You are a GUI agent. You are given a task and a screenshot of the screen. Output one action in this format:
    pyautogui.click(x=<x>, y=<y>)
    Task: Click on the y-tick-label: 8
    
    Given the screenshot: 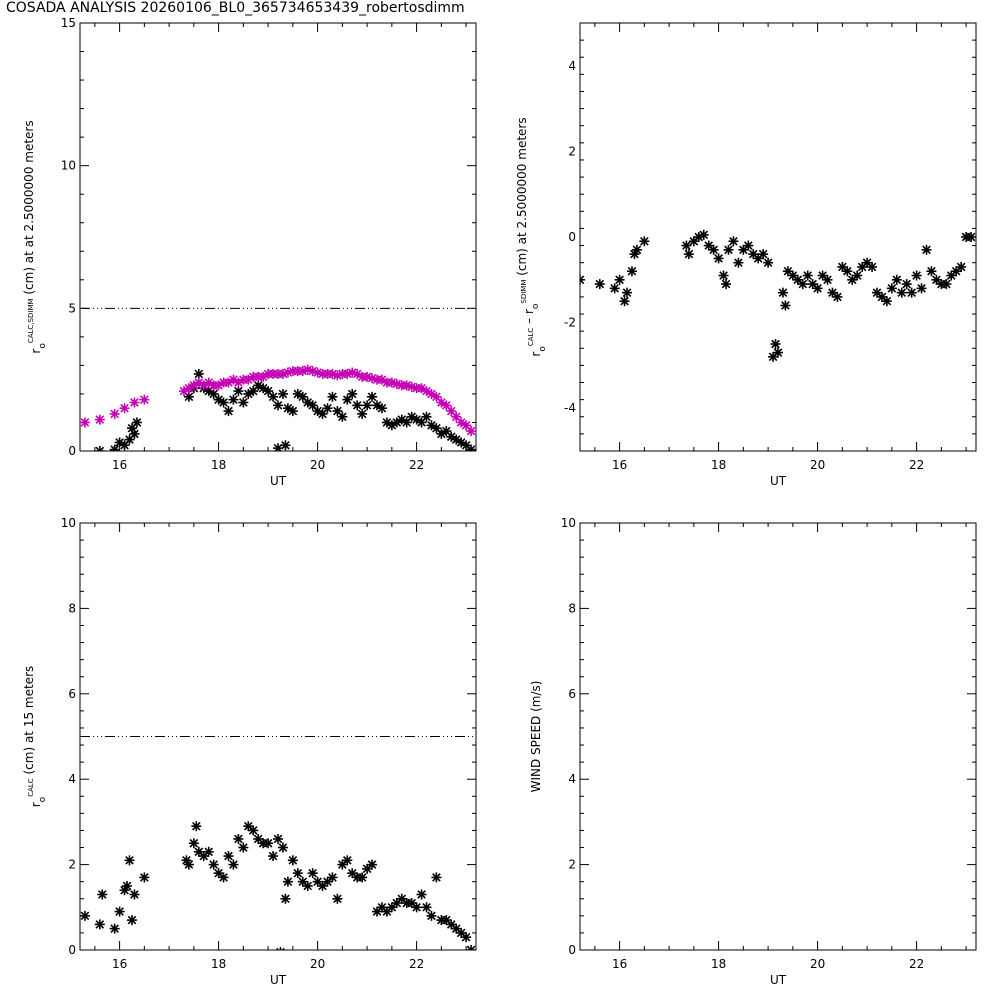 What is the action you would take?
    pyautogui.click(x=72, y=608)
    